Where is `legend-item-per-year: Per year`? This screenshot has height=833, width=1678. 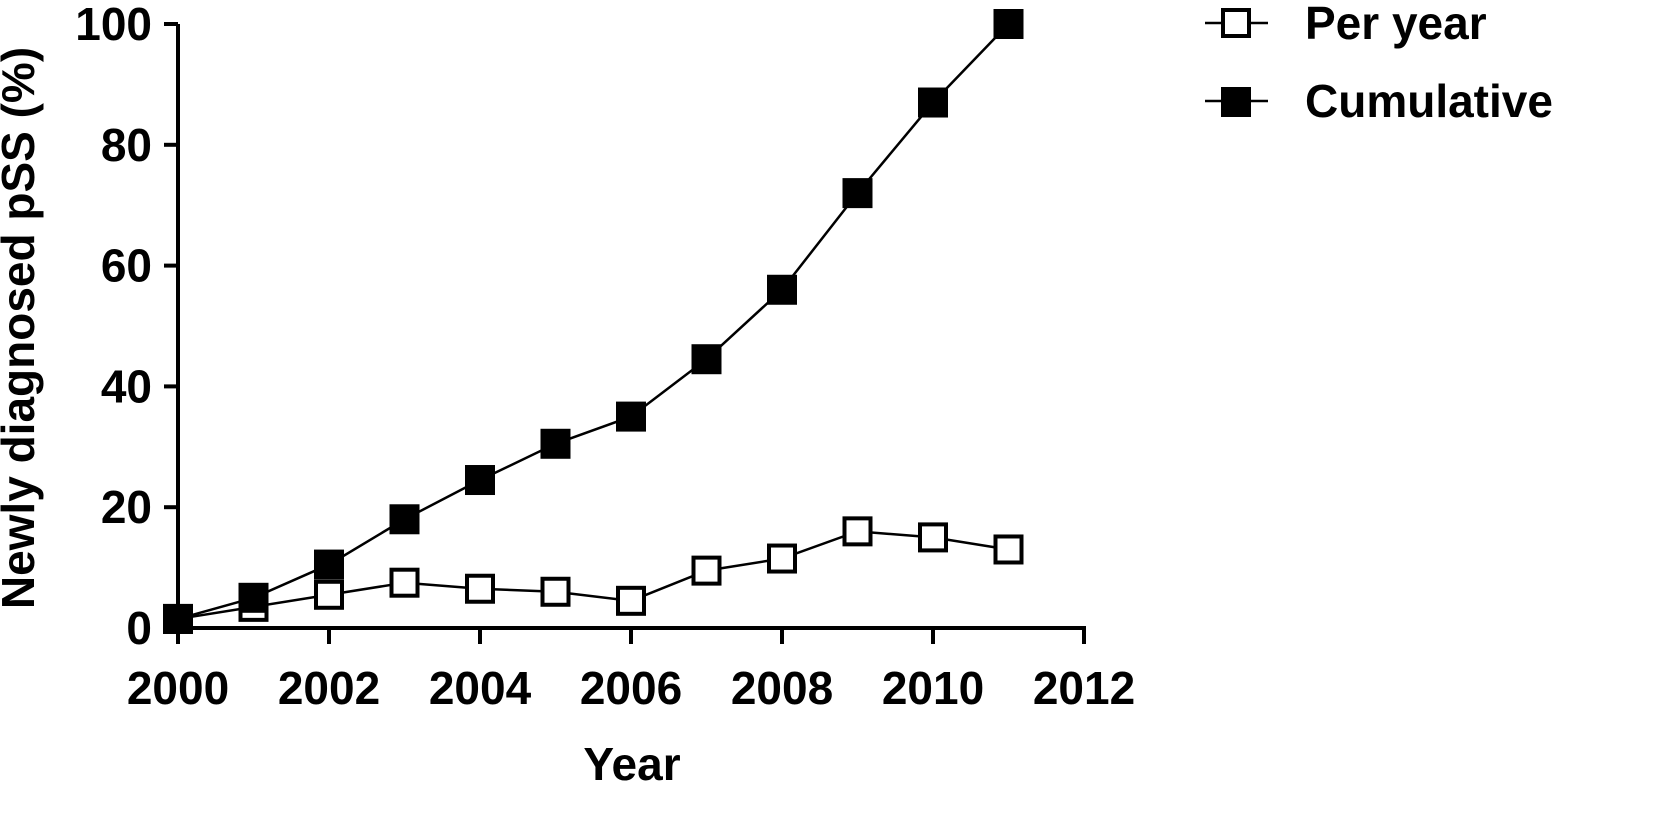 legend-item-per-year: Per year is located at coordinates (1346, 24).